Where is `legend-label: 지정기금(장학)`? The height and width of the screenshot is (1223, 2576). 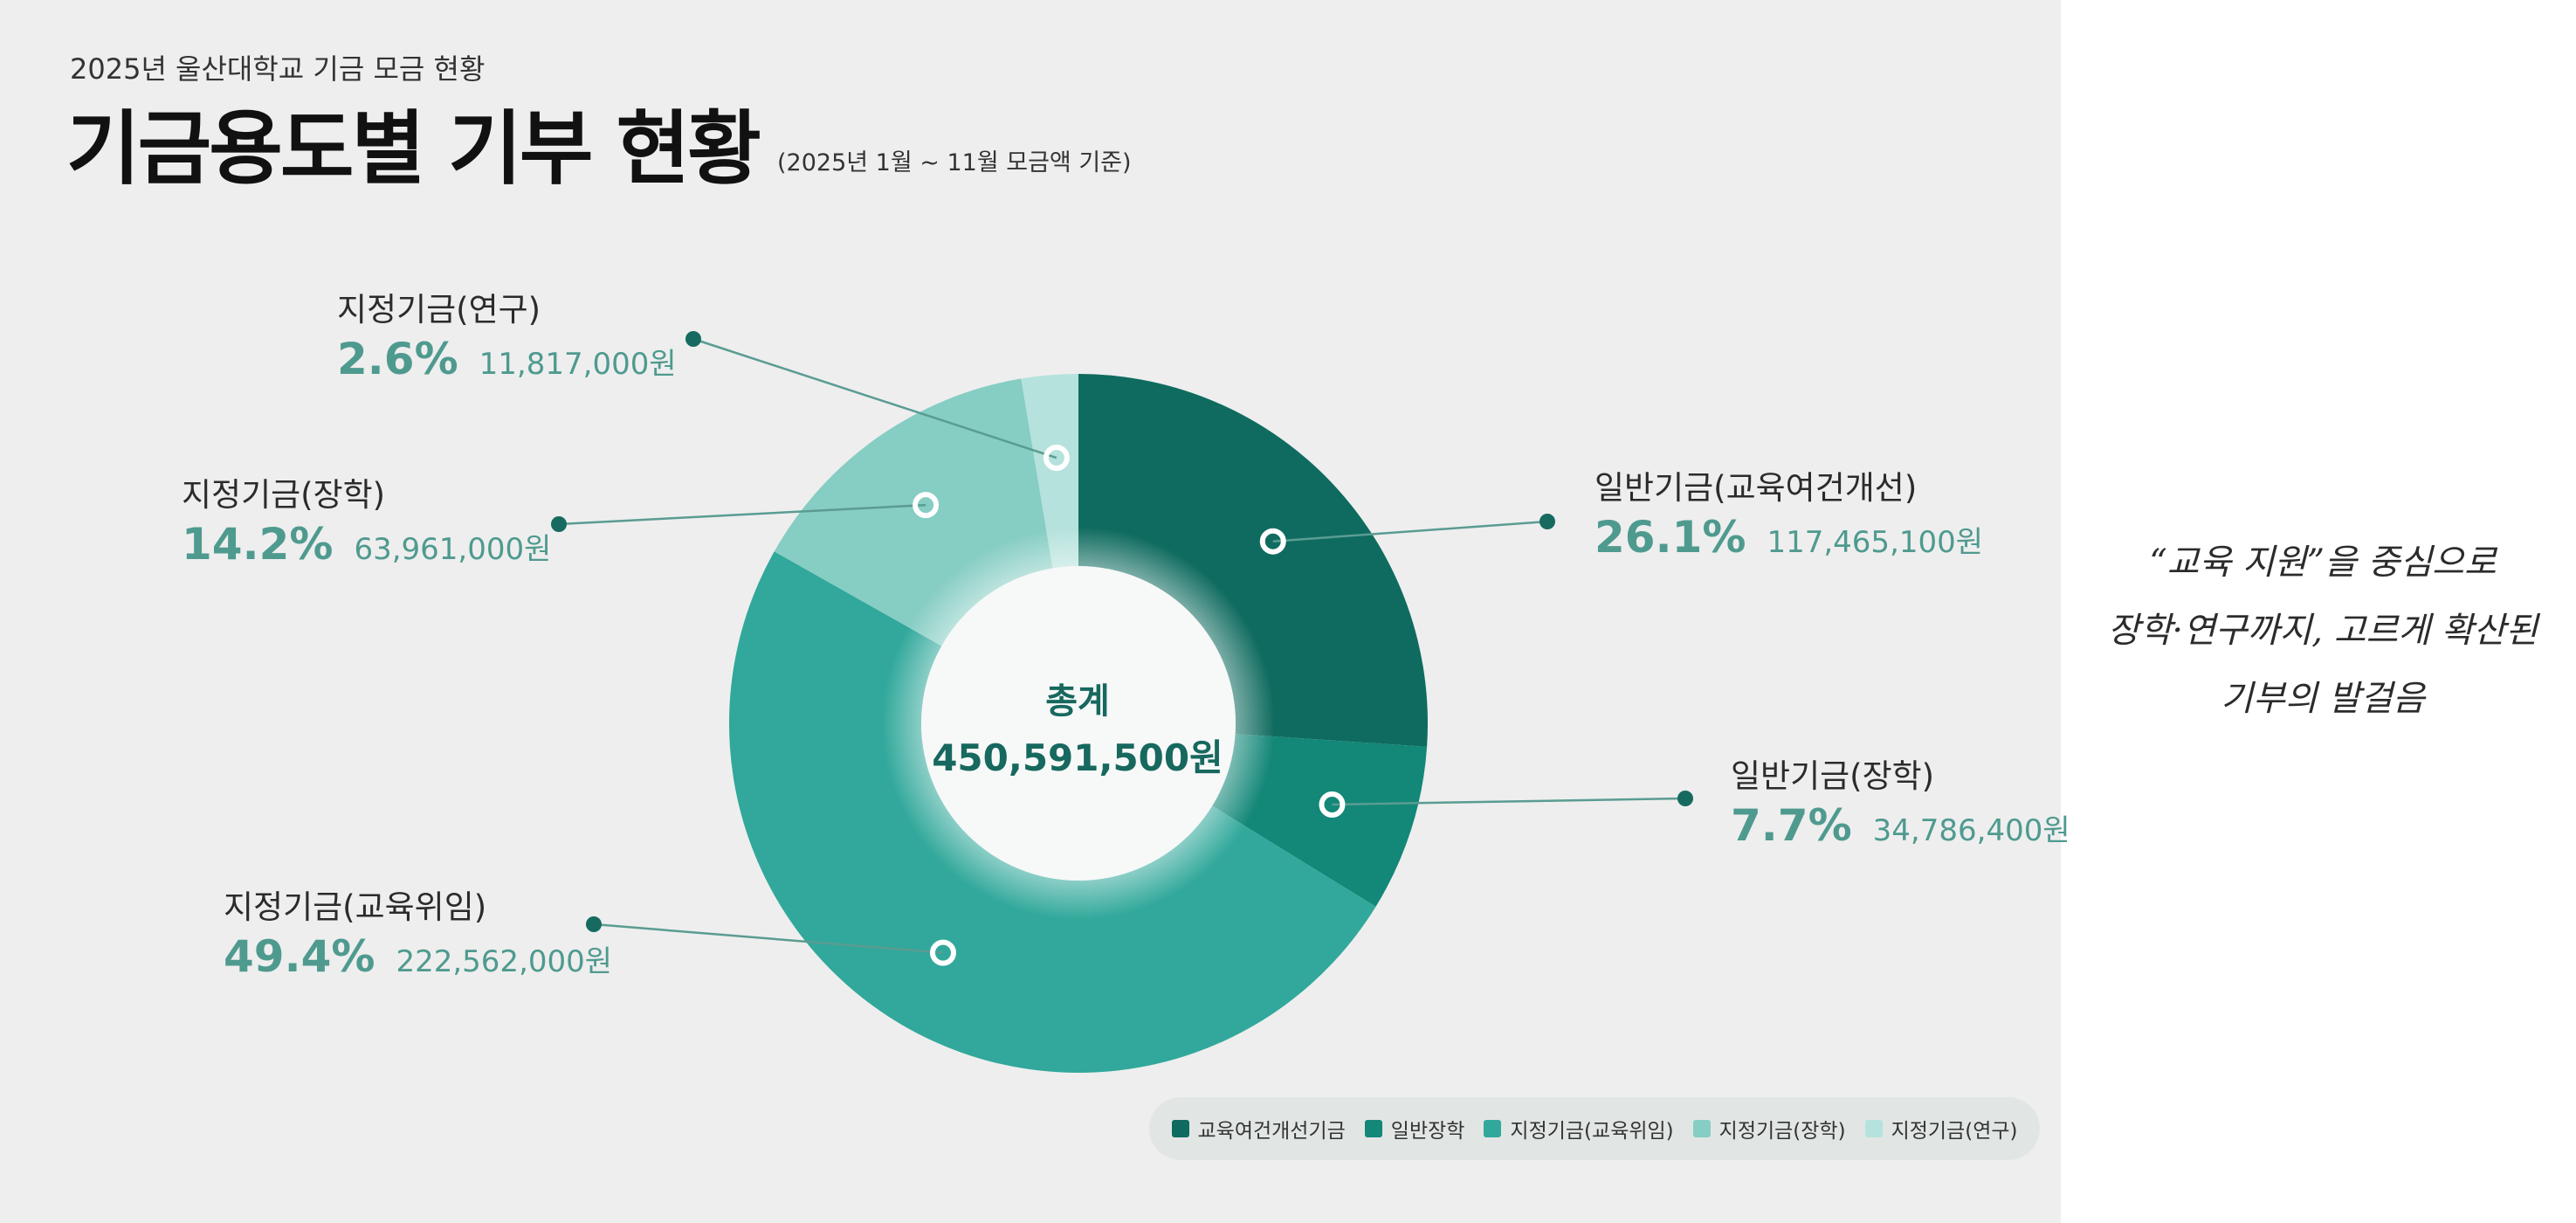
legend-label: 지정기금(장학) is located at coordinates (1782, 1131).